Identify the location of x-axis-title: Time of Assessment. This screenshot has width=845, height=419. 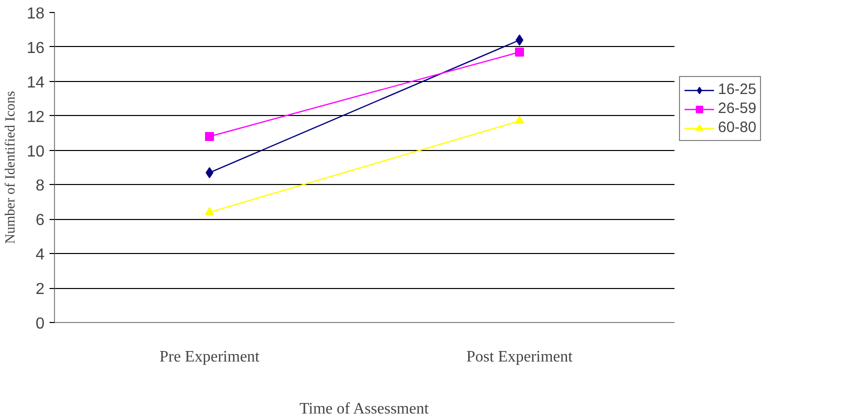
(364, 409).